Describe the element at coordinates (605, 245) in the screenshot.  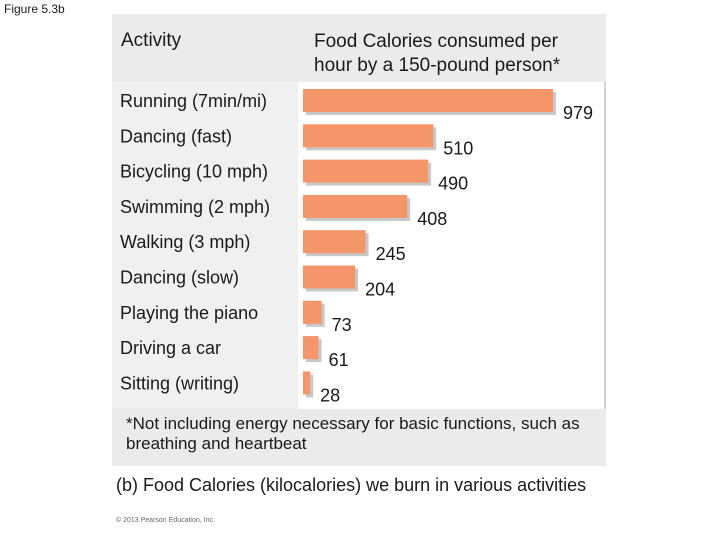
I see `chart-right-border` at that location.